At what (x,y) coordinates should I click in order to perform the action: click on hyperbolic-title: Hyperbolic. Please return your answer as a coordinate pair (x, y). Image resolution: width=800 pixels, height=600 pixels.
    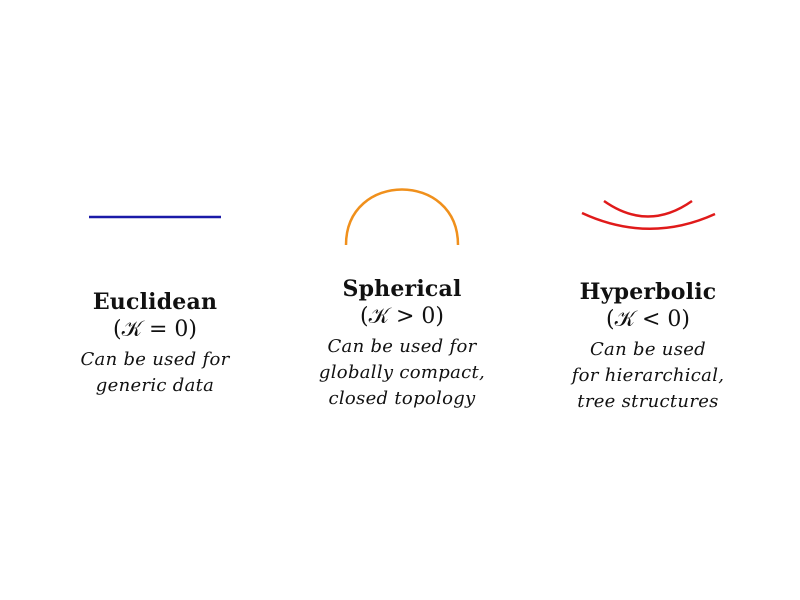
    Looking at the image, I should click on (648, 292).